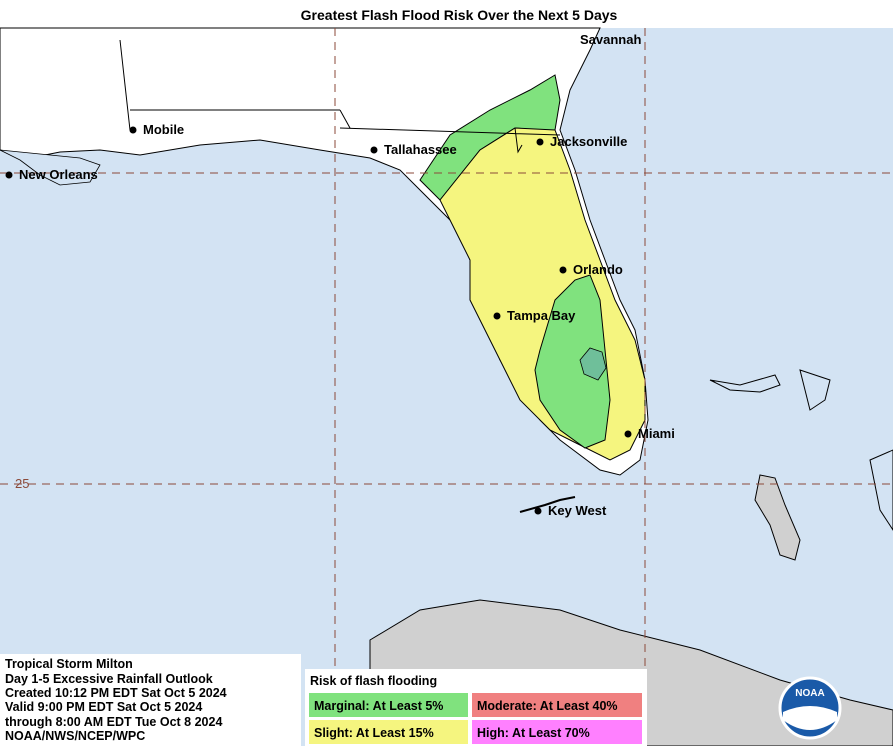 The width and height of the screenshot is (893, 751). I want to click on islands, so click(801, 450).